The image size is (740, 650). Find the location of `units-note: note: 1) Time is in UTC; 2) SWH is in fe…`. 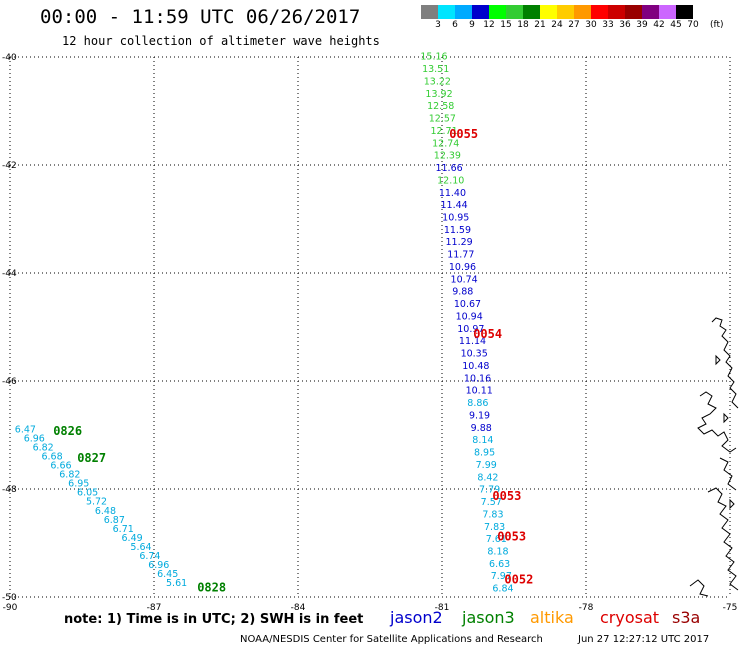

units-note: note: 1) Time is in UTC; 2) SWH is in fe… is located at coordinates (214, 619).